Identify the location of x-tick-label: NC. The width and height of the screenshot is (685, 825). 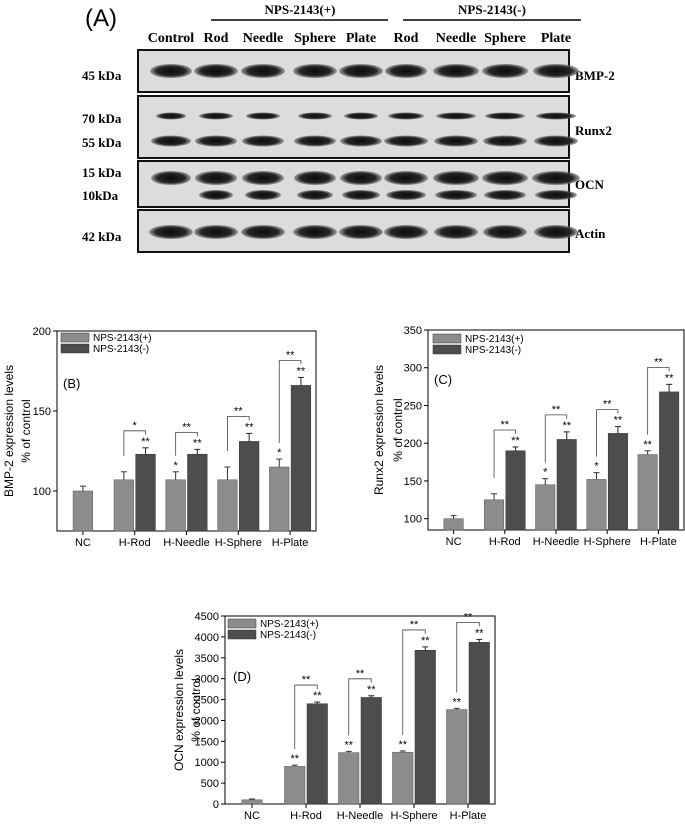
(83, 543).